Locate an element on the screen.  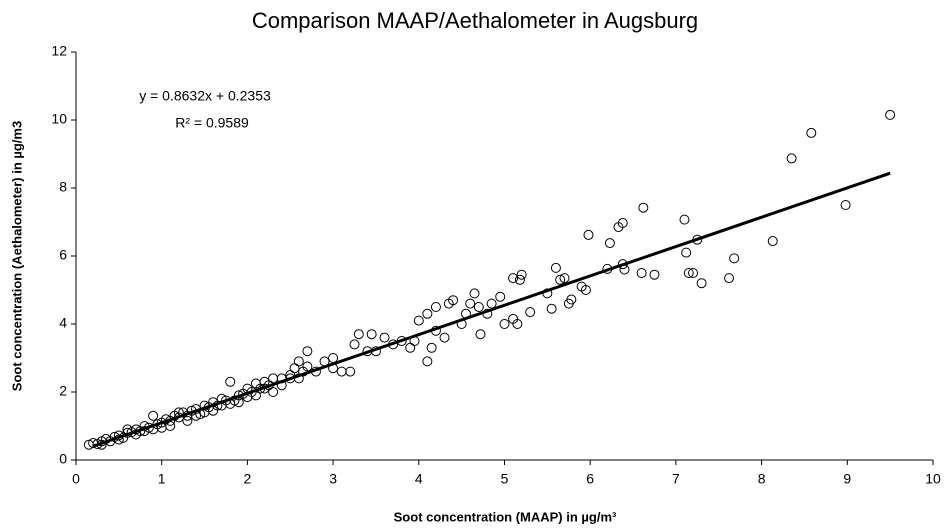
x-tick-label: 0 is located at coordinates (76, 479).